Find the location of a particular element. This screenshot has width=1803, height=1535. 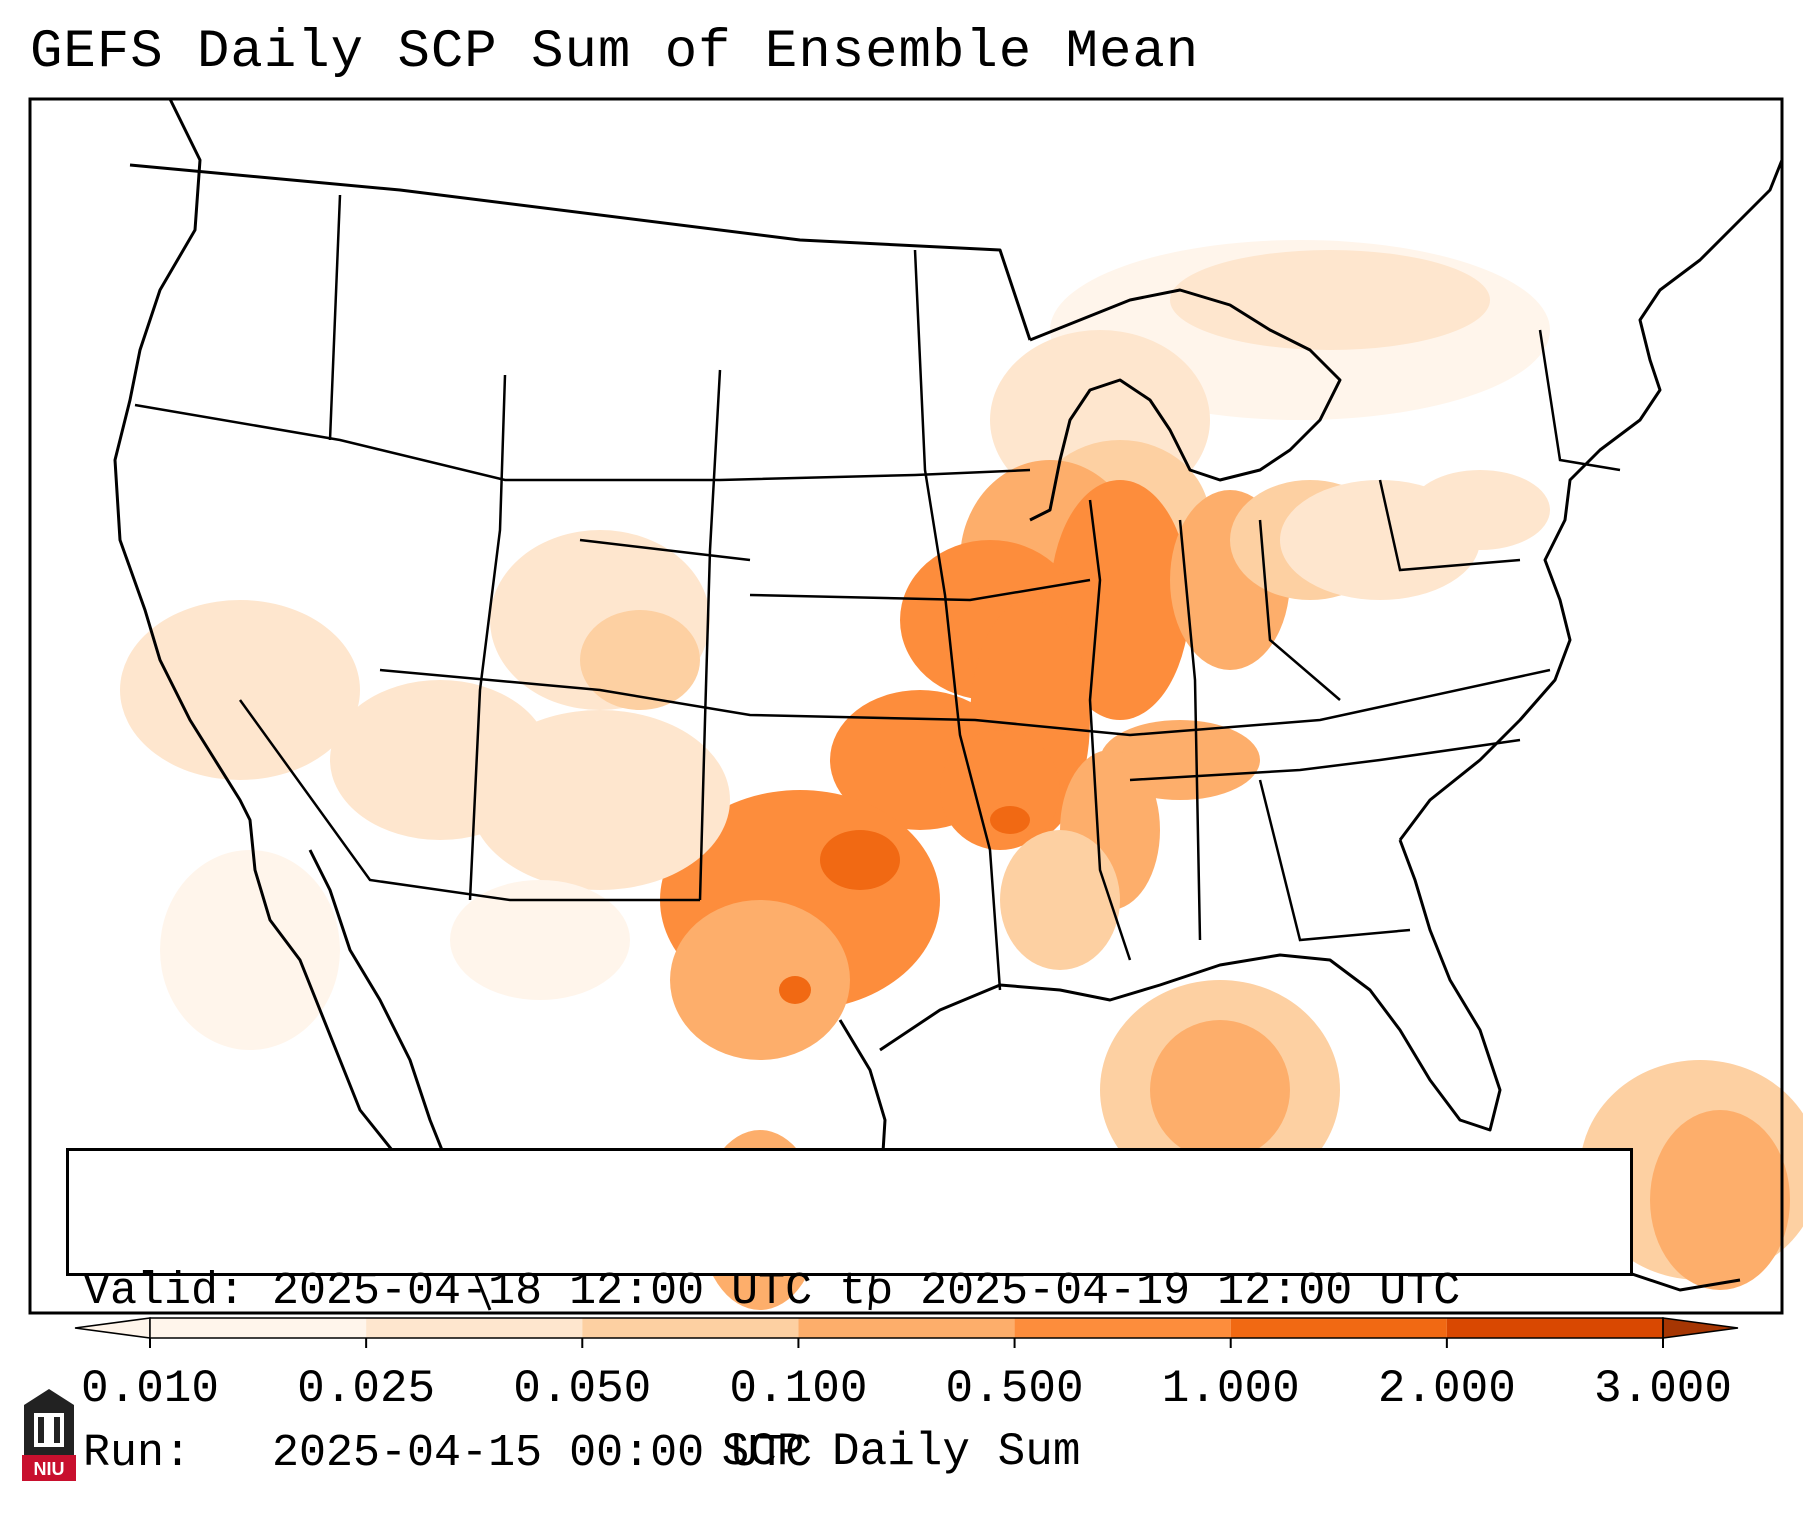

colorbar-tick-label: 0.025 is located at coordinates (366, 1389).